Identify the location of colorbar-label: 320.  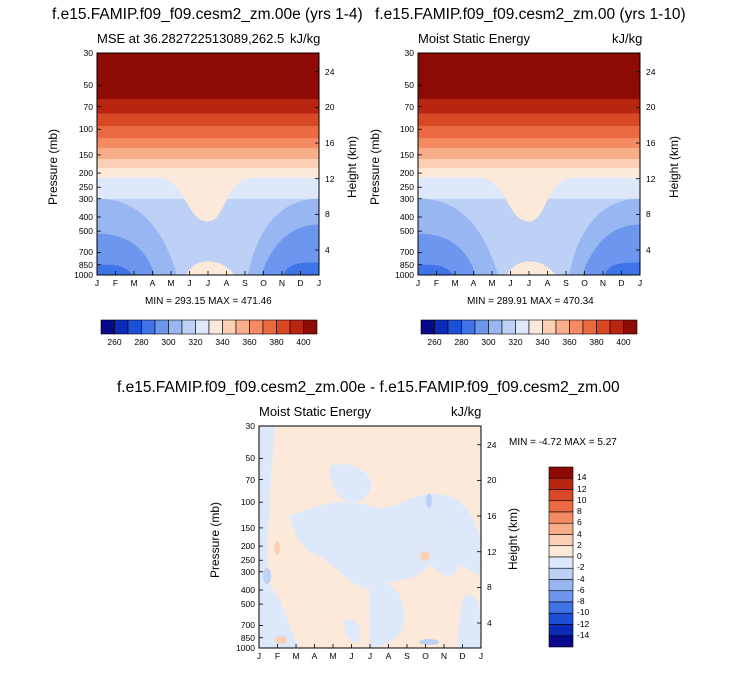
(515, 342).